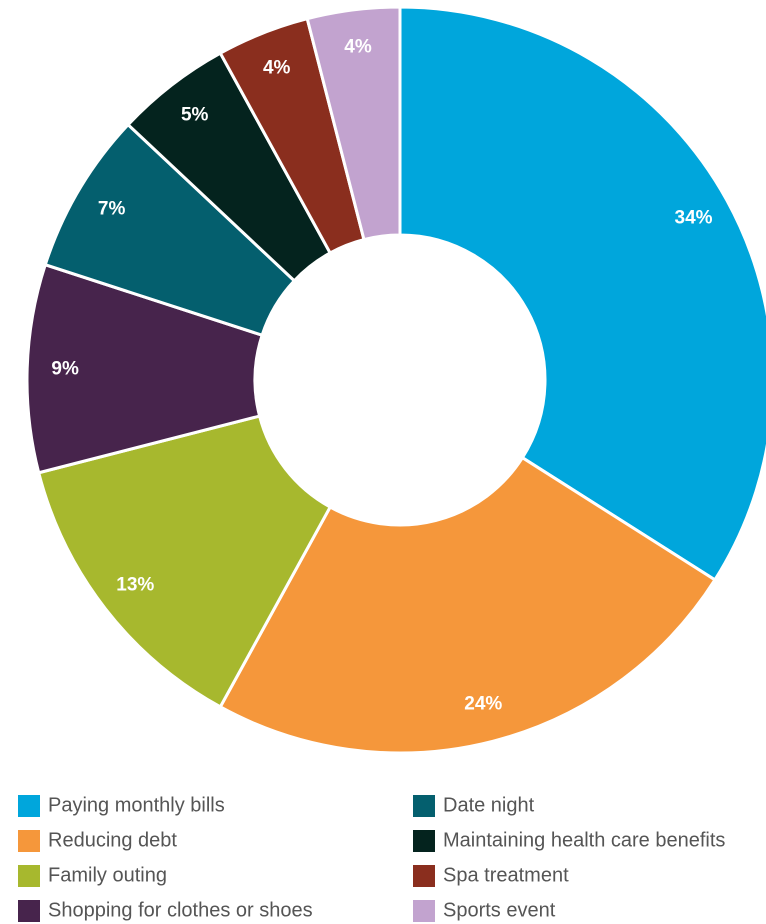 The height and width of the screenshot is (924, 766). Describe the element at coordinates (65, 368) in the screenshot. I see `value-label: 9%` at that location.